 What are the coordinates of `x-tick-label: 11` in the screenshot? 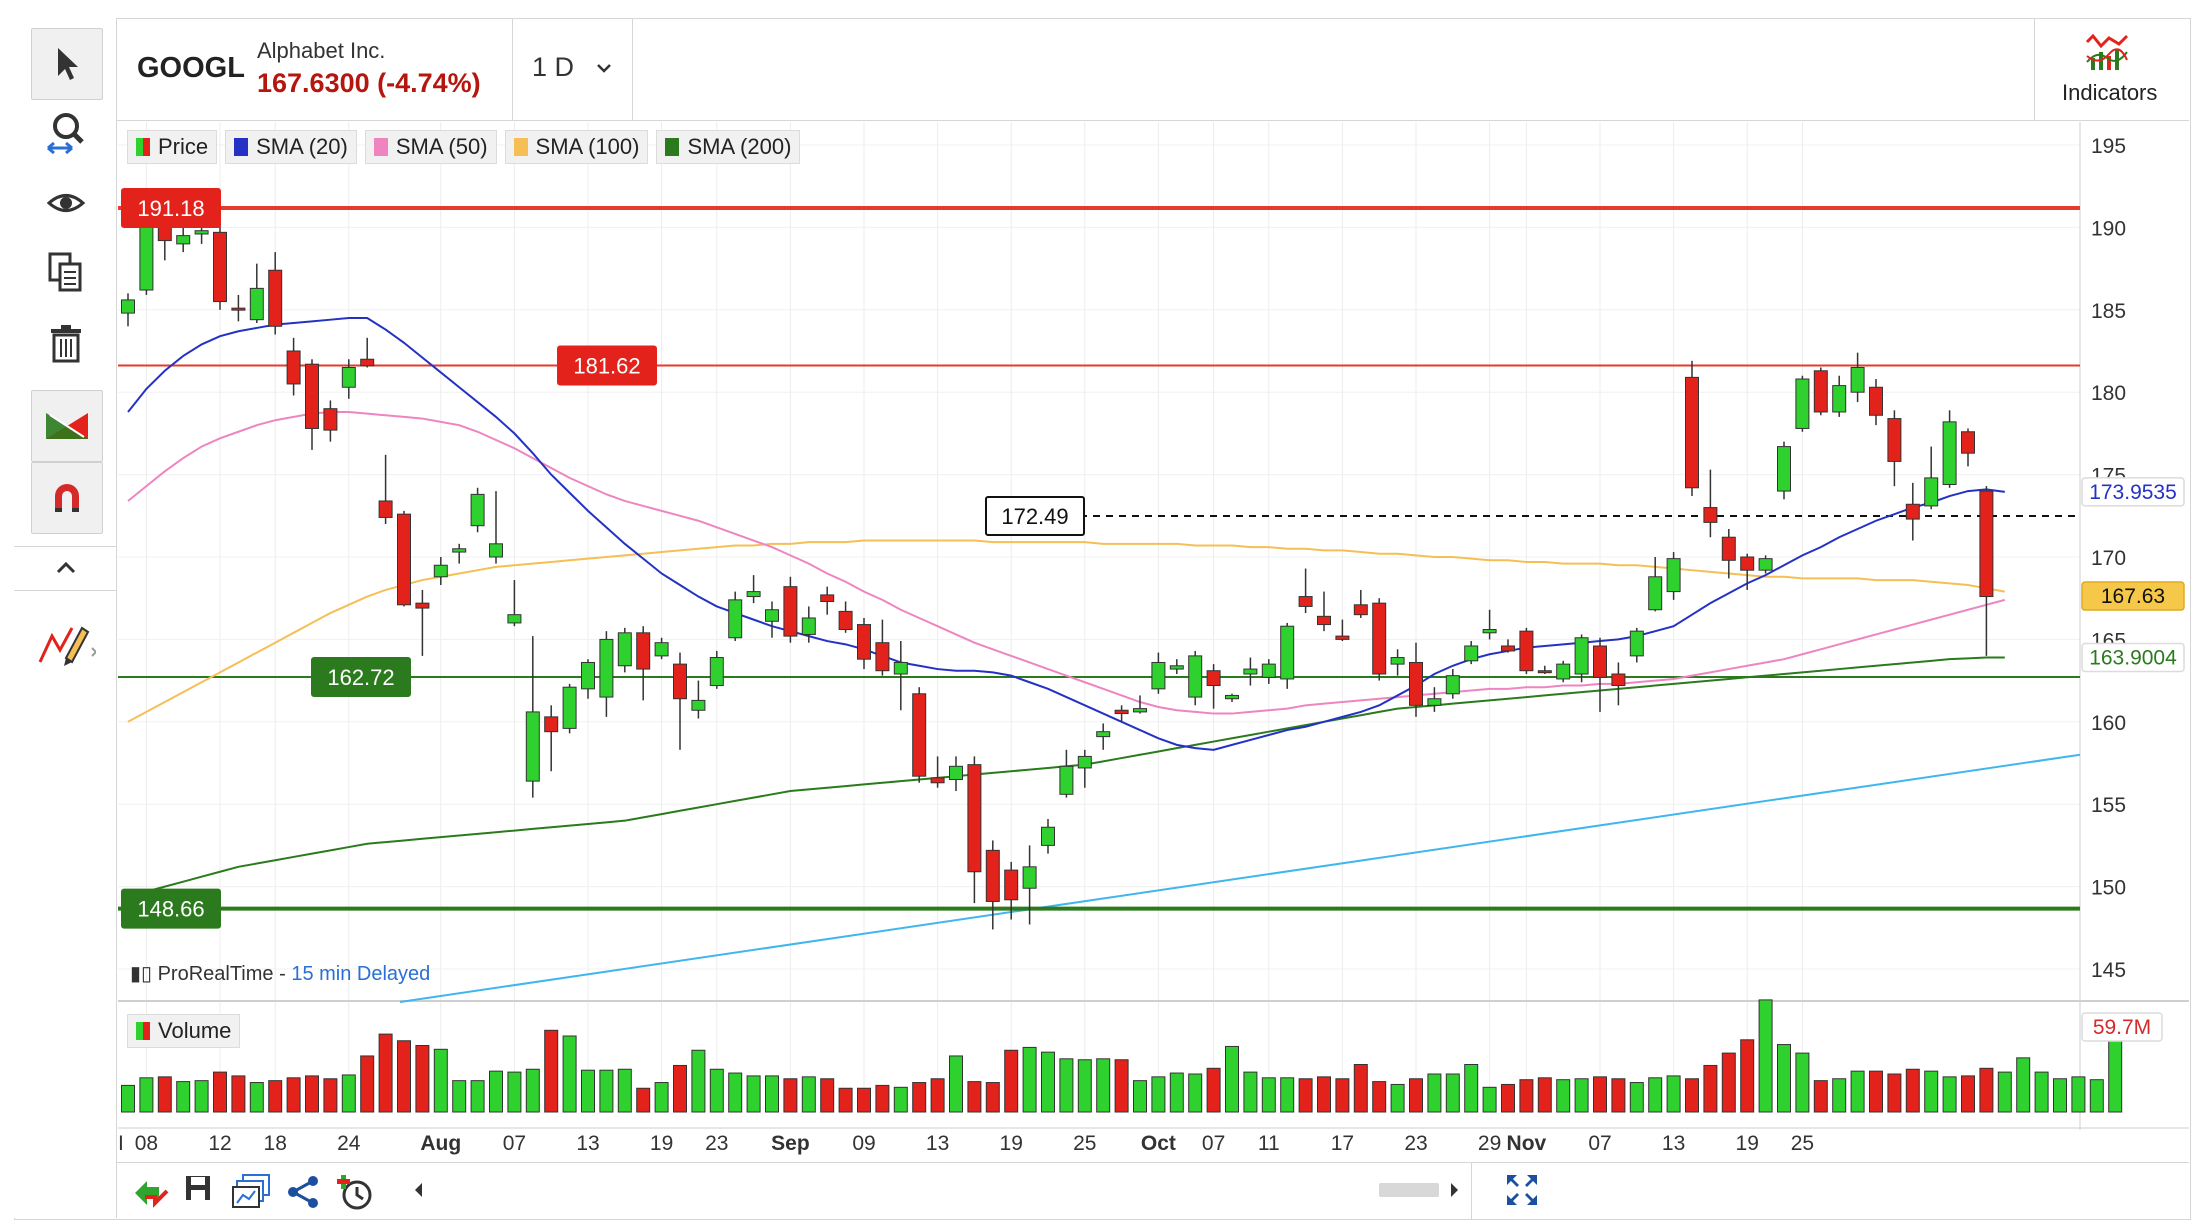 It's located at (1269, 1143).